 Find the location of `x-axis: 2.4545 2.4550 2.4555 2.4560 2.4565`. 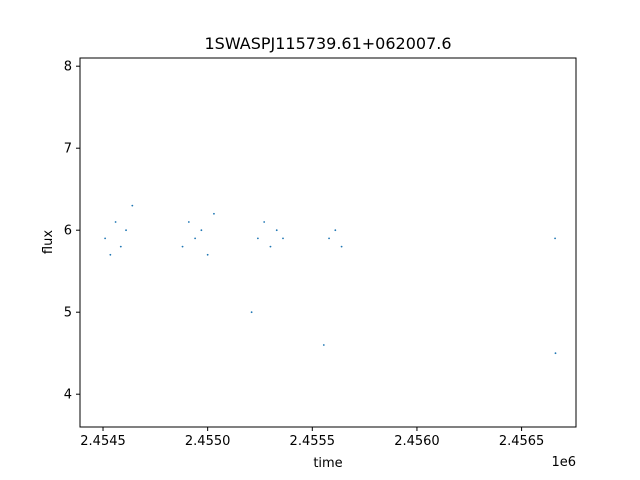

x-axis: 2.4545 2.4550 2.4555 2.4560 2.4565 is located at coordinates (312, 438).